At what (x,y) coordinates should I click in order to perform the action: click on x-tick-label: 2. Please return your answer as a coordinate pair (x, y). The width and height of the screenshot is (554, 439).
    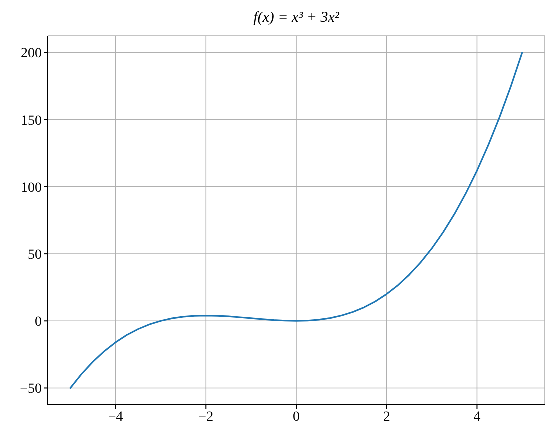
    Looking at the image, I should click on (386, 417).